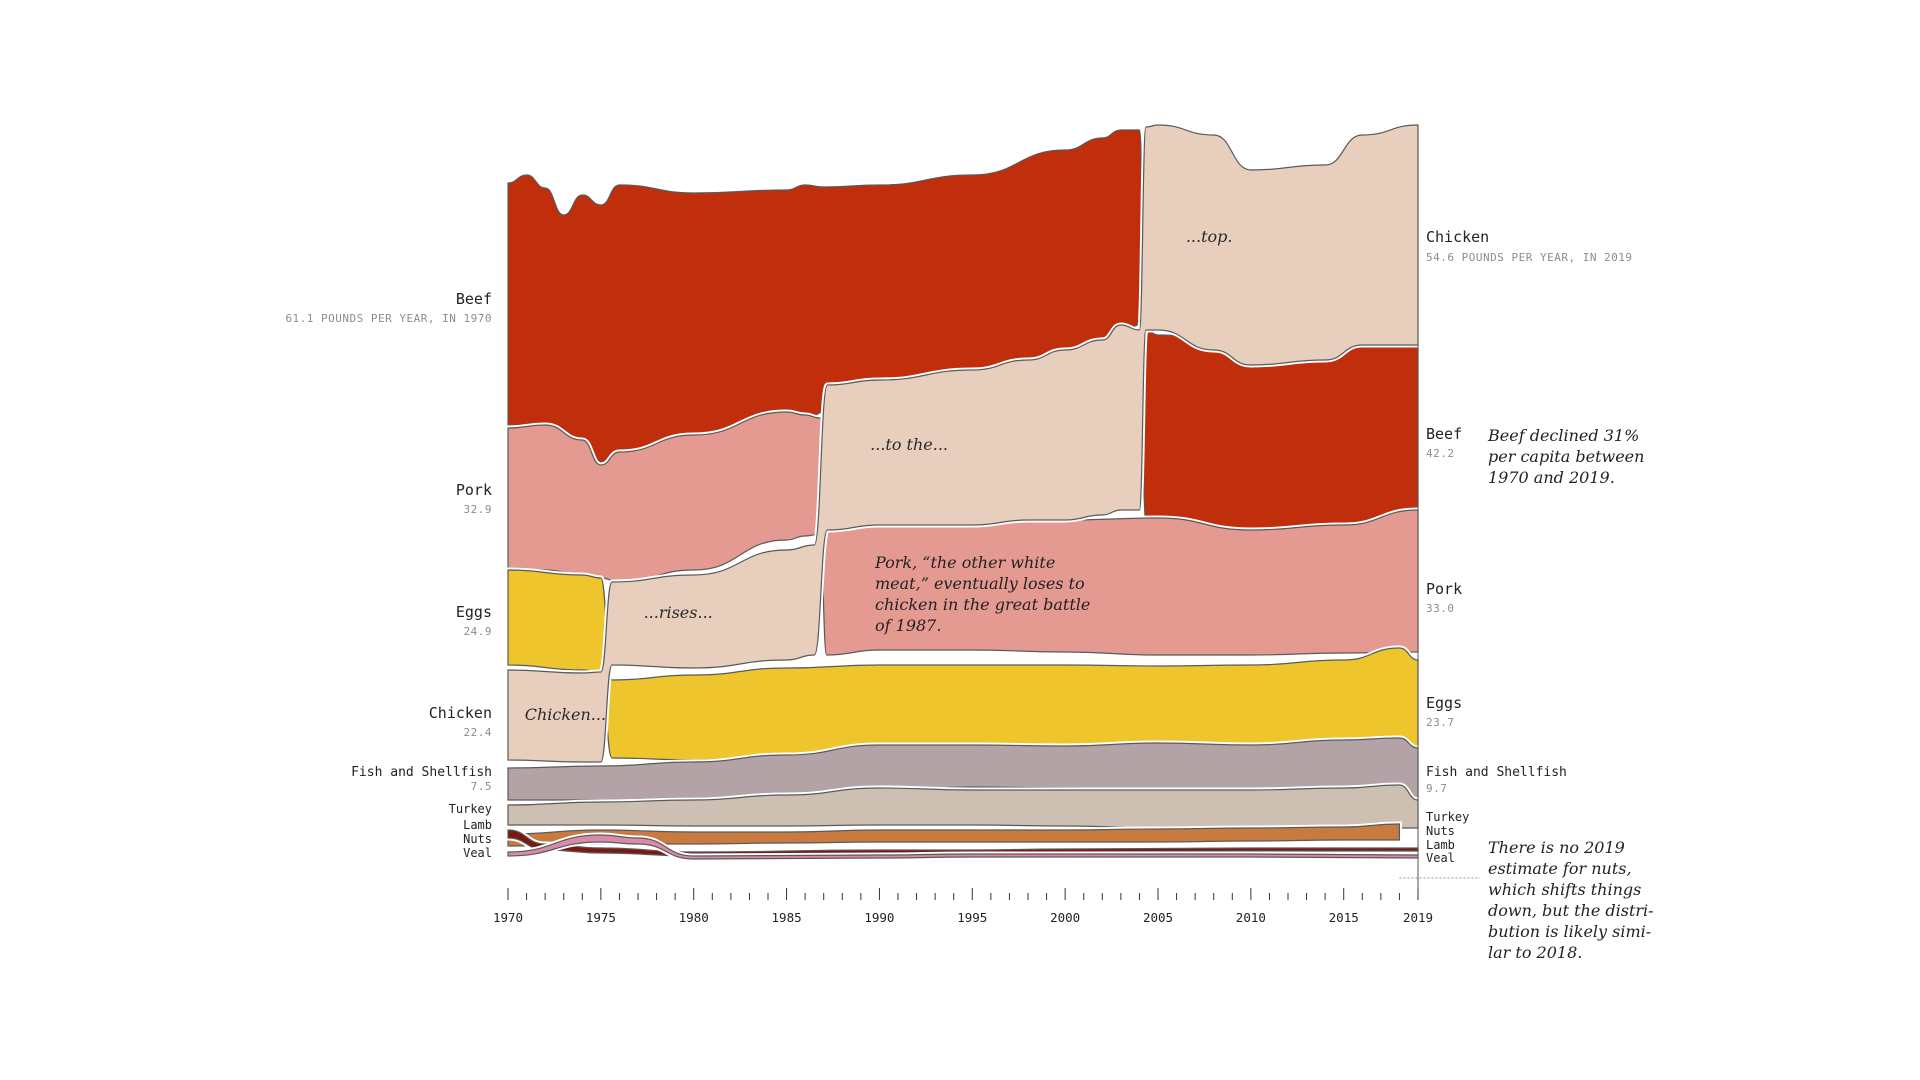 This screenshot has height=1080, width=1920. What do you see at coordinates (477, 853) in the screenshot?
I see `left-series-label: Veal` at bounding box center [477, 853].